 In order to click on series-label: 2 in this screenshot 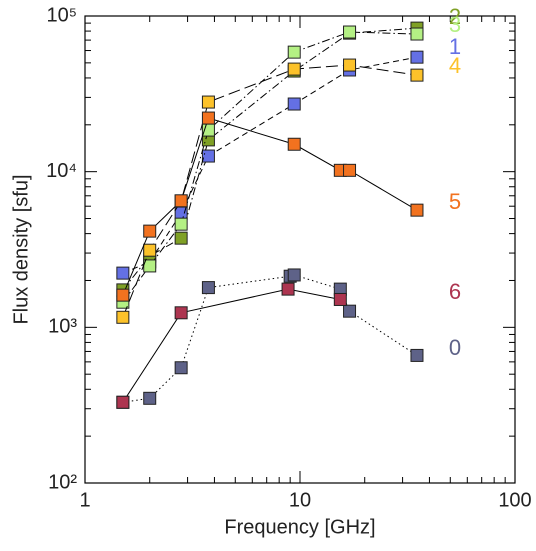, I will do `click(455, 16)`.